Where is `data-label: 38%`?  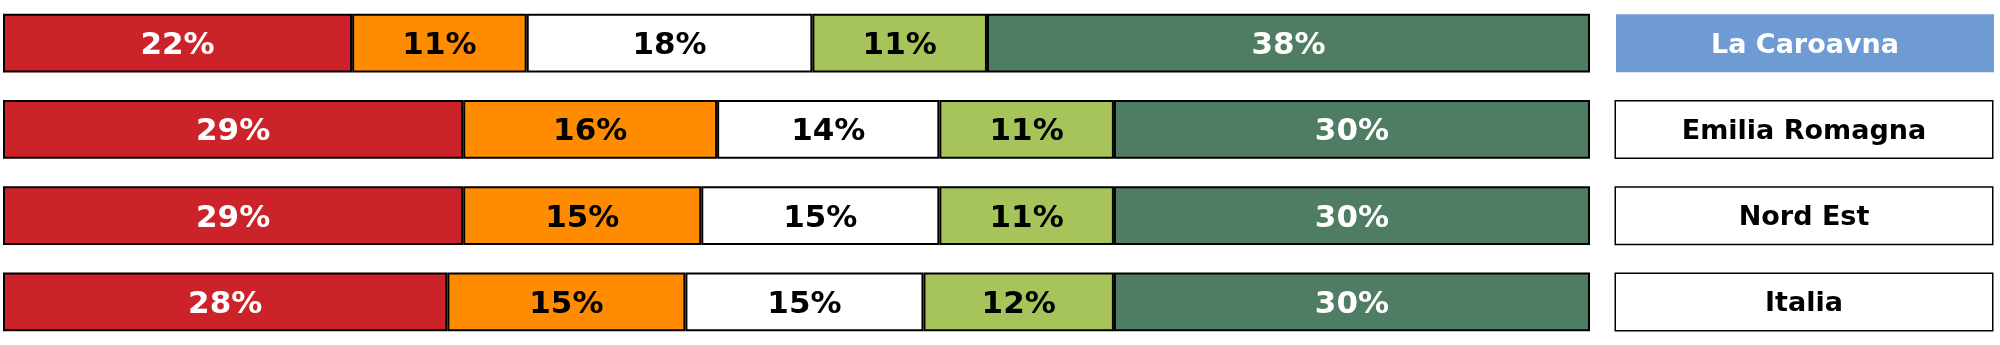
data-label: 38% is located at coordinates (1288, 43).